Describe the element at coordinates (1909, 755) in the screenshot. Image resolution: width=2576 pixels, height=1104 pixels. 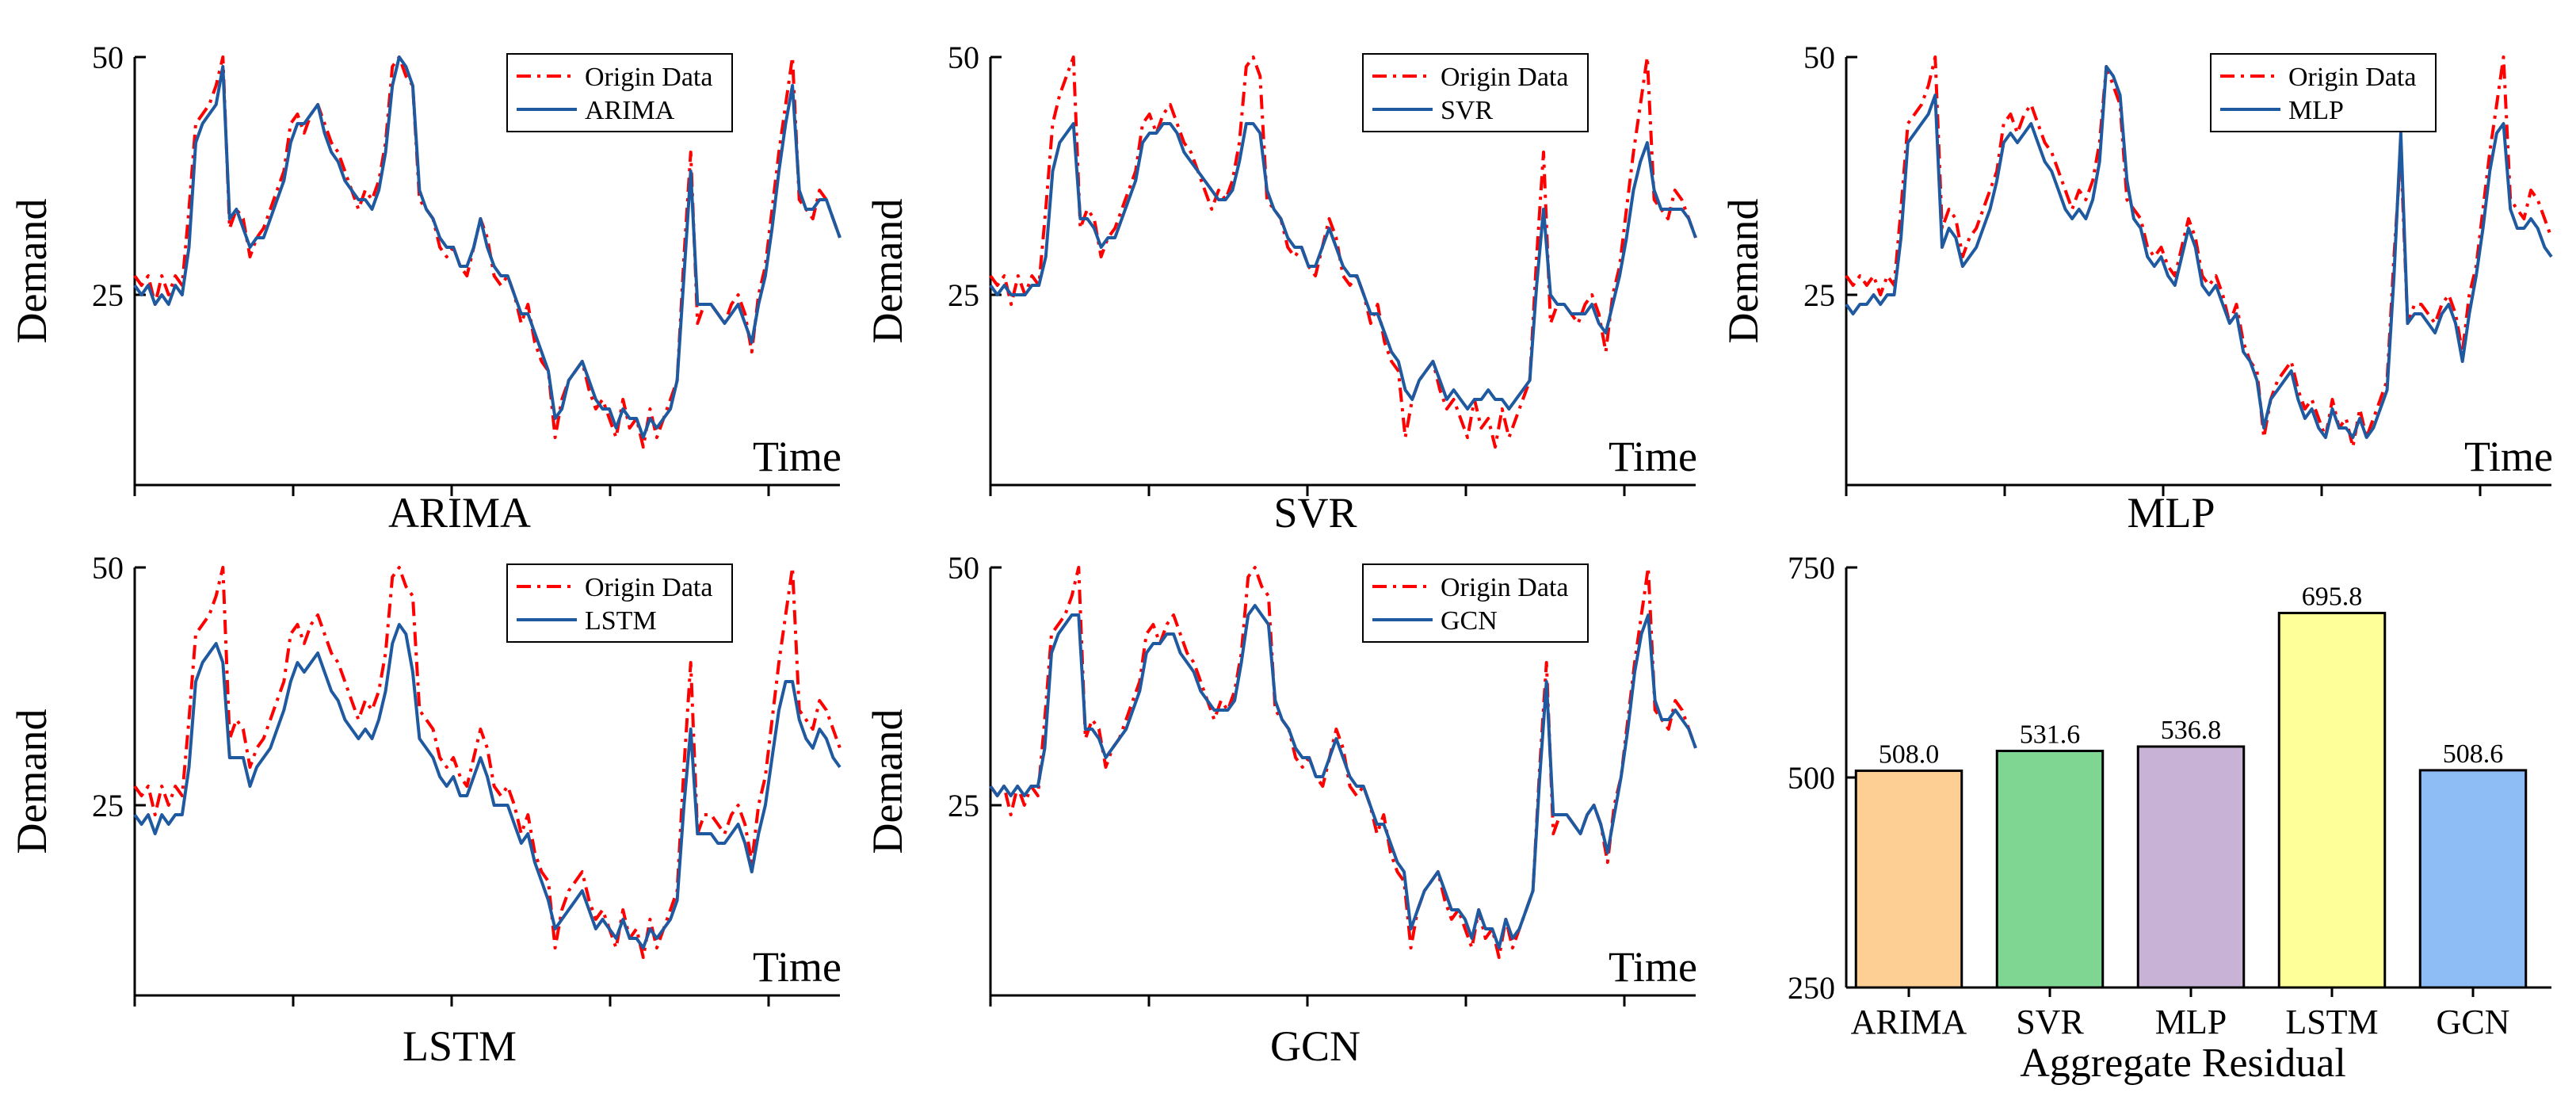
I see `bar-value-label: 508.0` at that location.